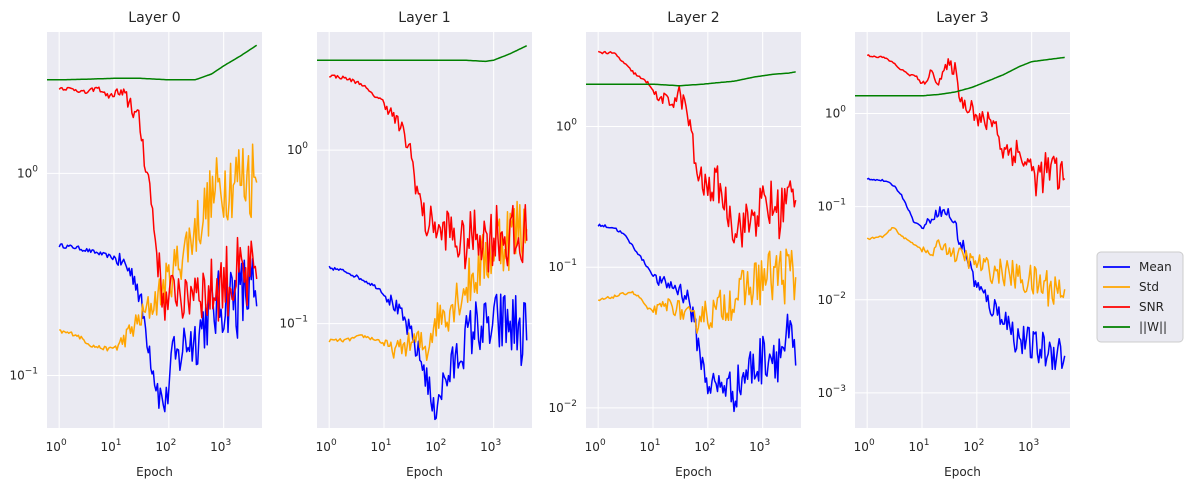  What do you see at coordinates (154, 18) in the screenshot?
I see `subplot-title: Layer 0` at bounding box center [154, 18].